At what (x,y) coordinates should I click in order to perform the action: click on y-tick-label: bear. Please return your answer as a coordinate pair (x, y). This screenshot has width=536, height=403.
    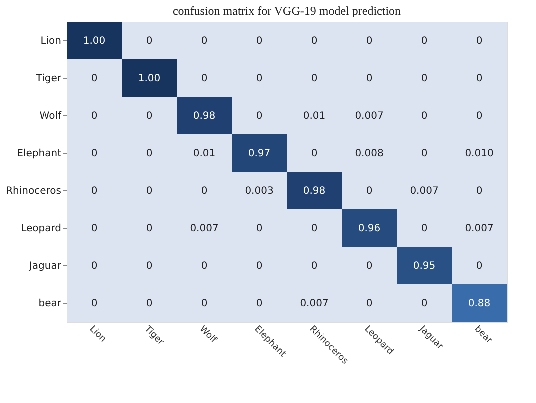
    Looking at the image, I should click on (50, 304).